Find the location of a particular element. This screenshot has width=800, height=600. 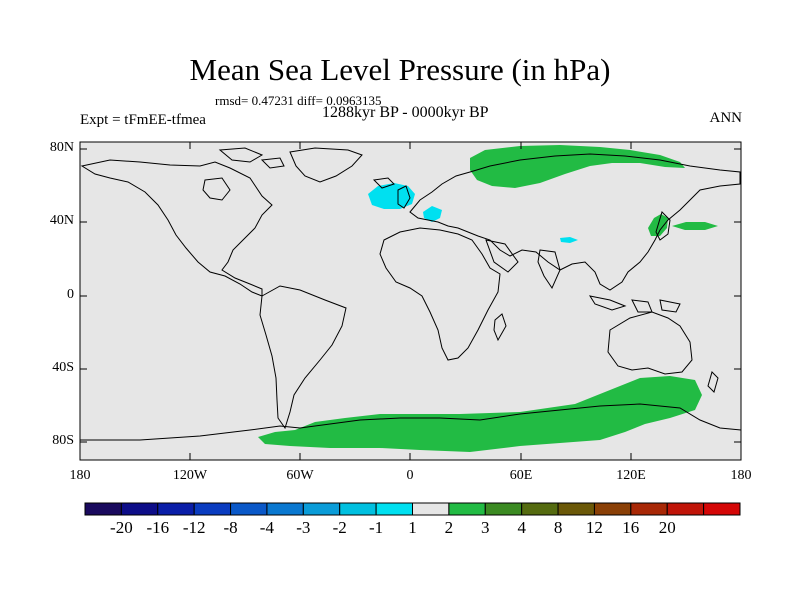

lon-tick-label: 0 is located at coordinates (410, 475).